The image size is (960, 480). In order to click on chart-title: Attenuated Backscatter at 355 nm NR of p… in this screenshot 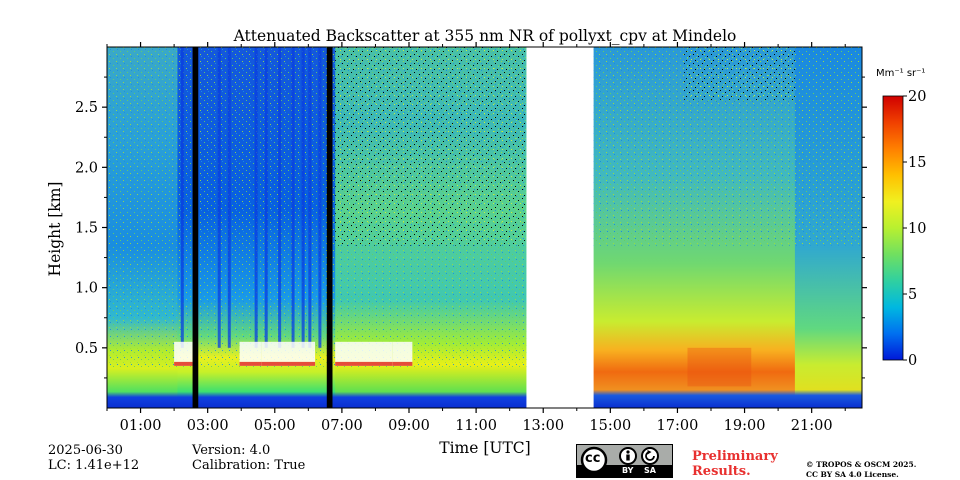, I will do `click(485, 36)`.